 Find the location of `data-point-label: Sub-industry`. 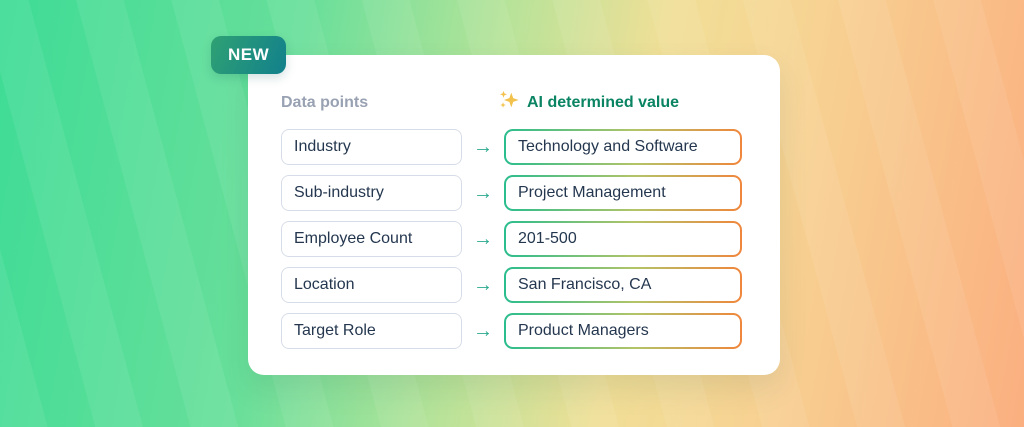

data-point-label: Sub-industry is located at coordinates (339, 192).